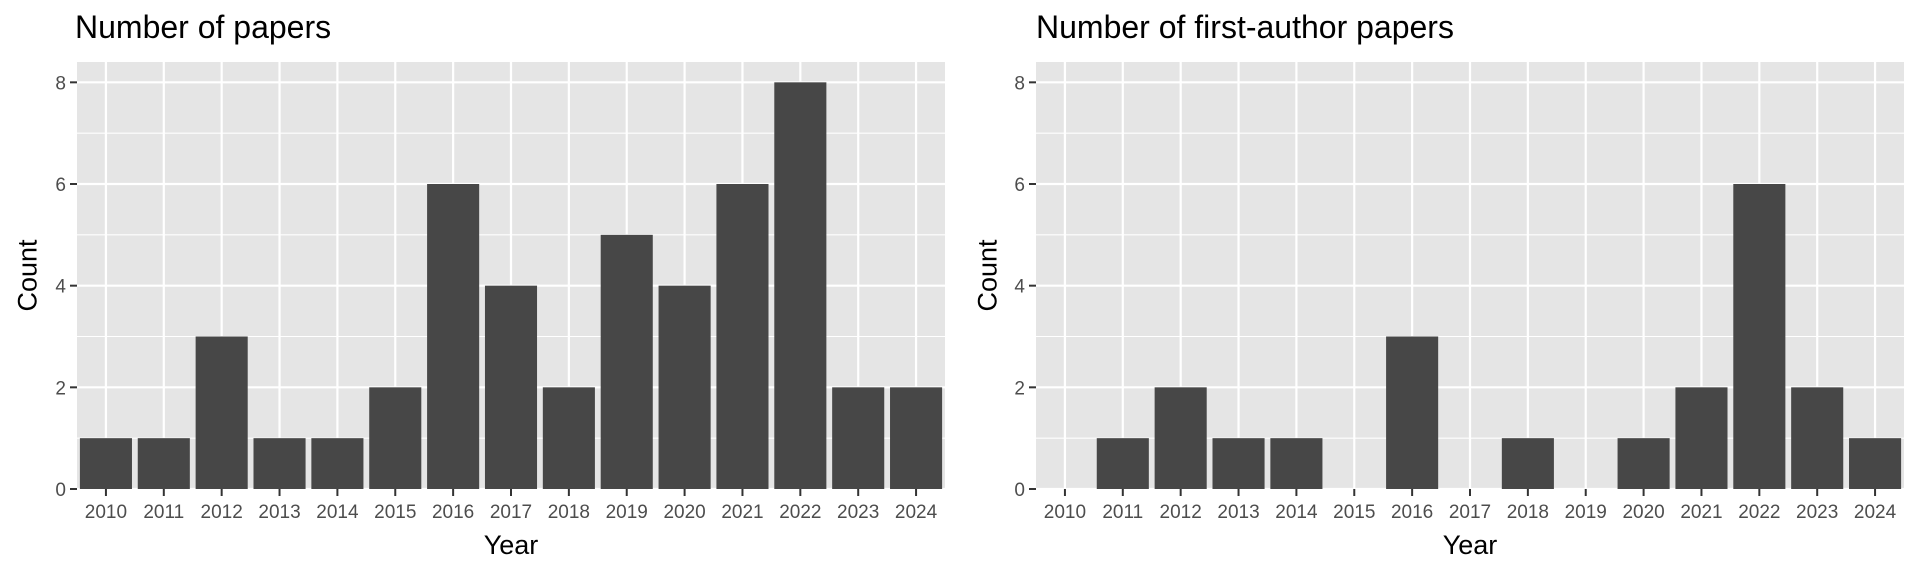  I want to click on bar-2017, so click(511, 387).